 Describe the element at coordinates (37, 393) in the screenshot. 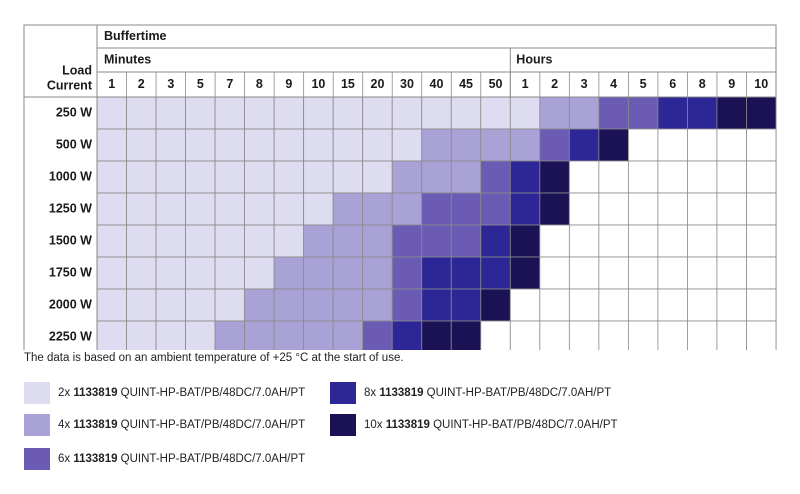

I see `legend-swatch-2x` at that location.